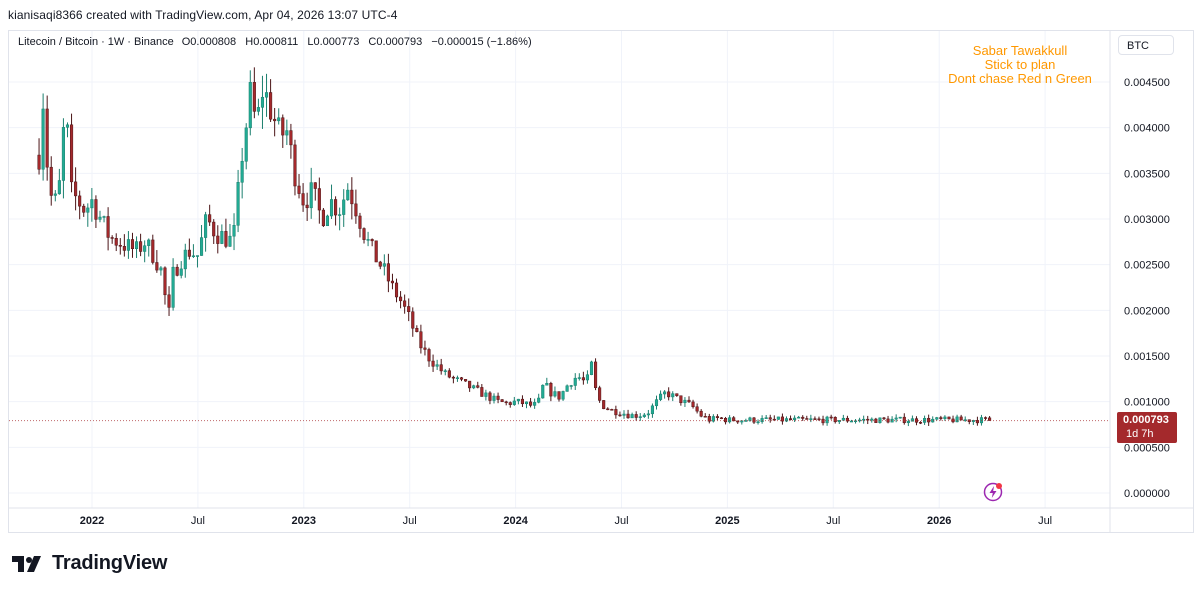 This screenshot has height=594, width=1200. Describe the element at coordinates (1147, 494) in the screenshot. I see `y-tick-label: 0.000000` at that location.